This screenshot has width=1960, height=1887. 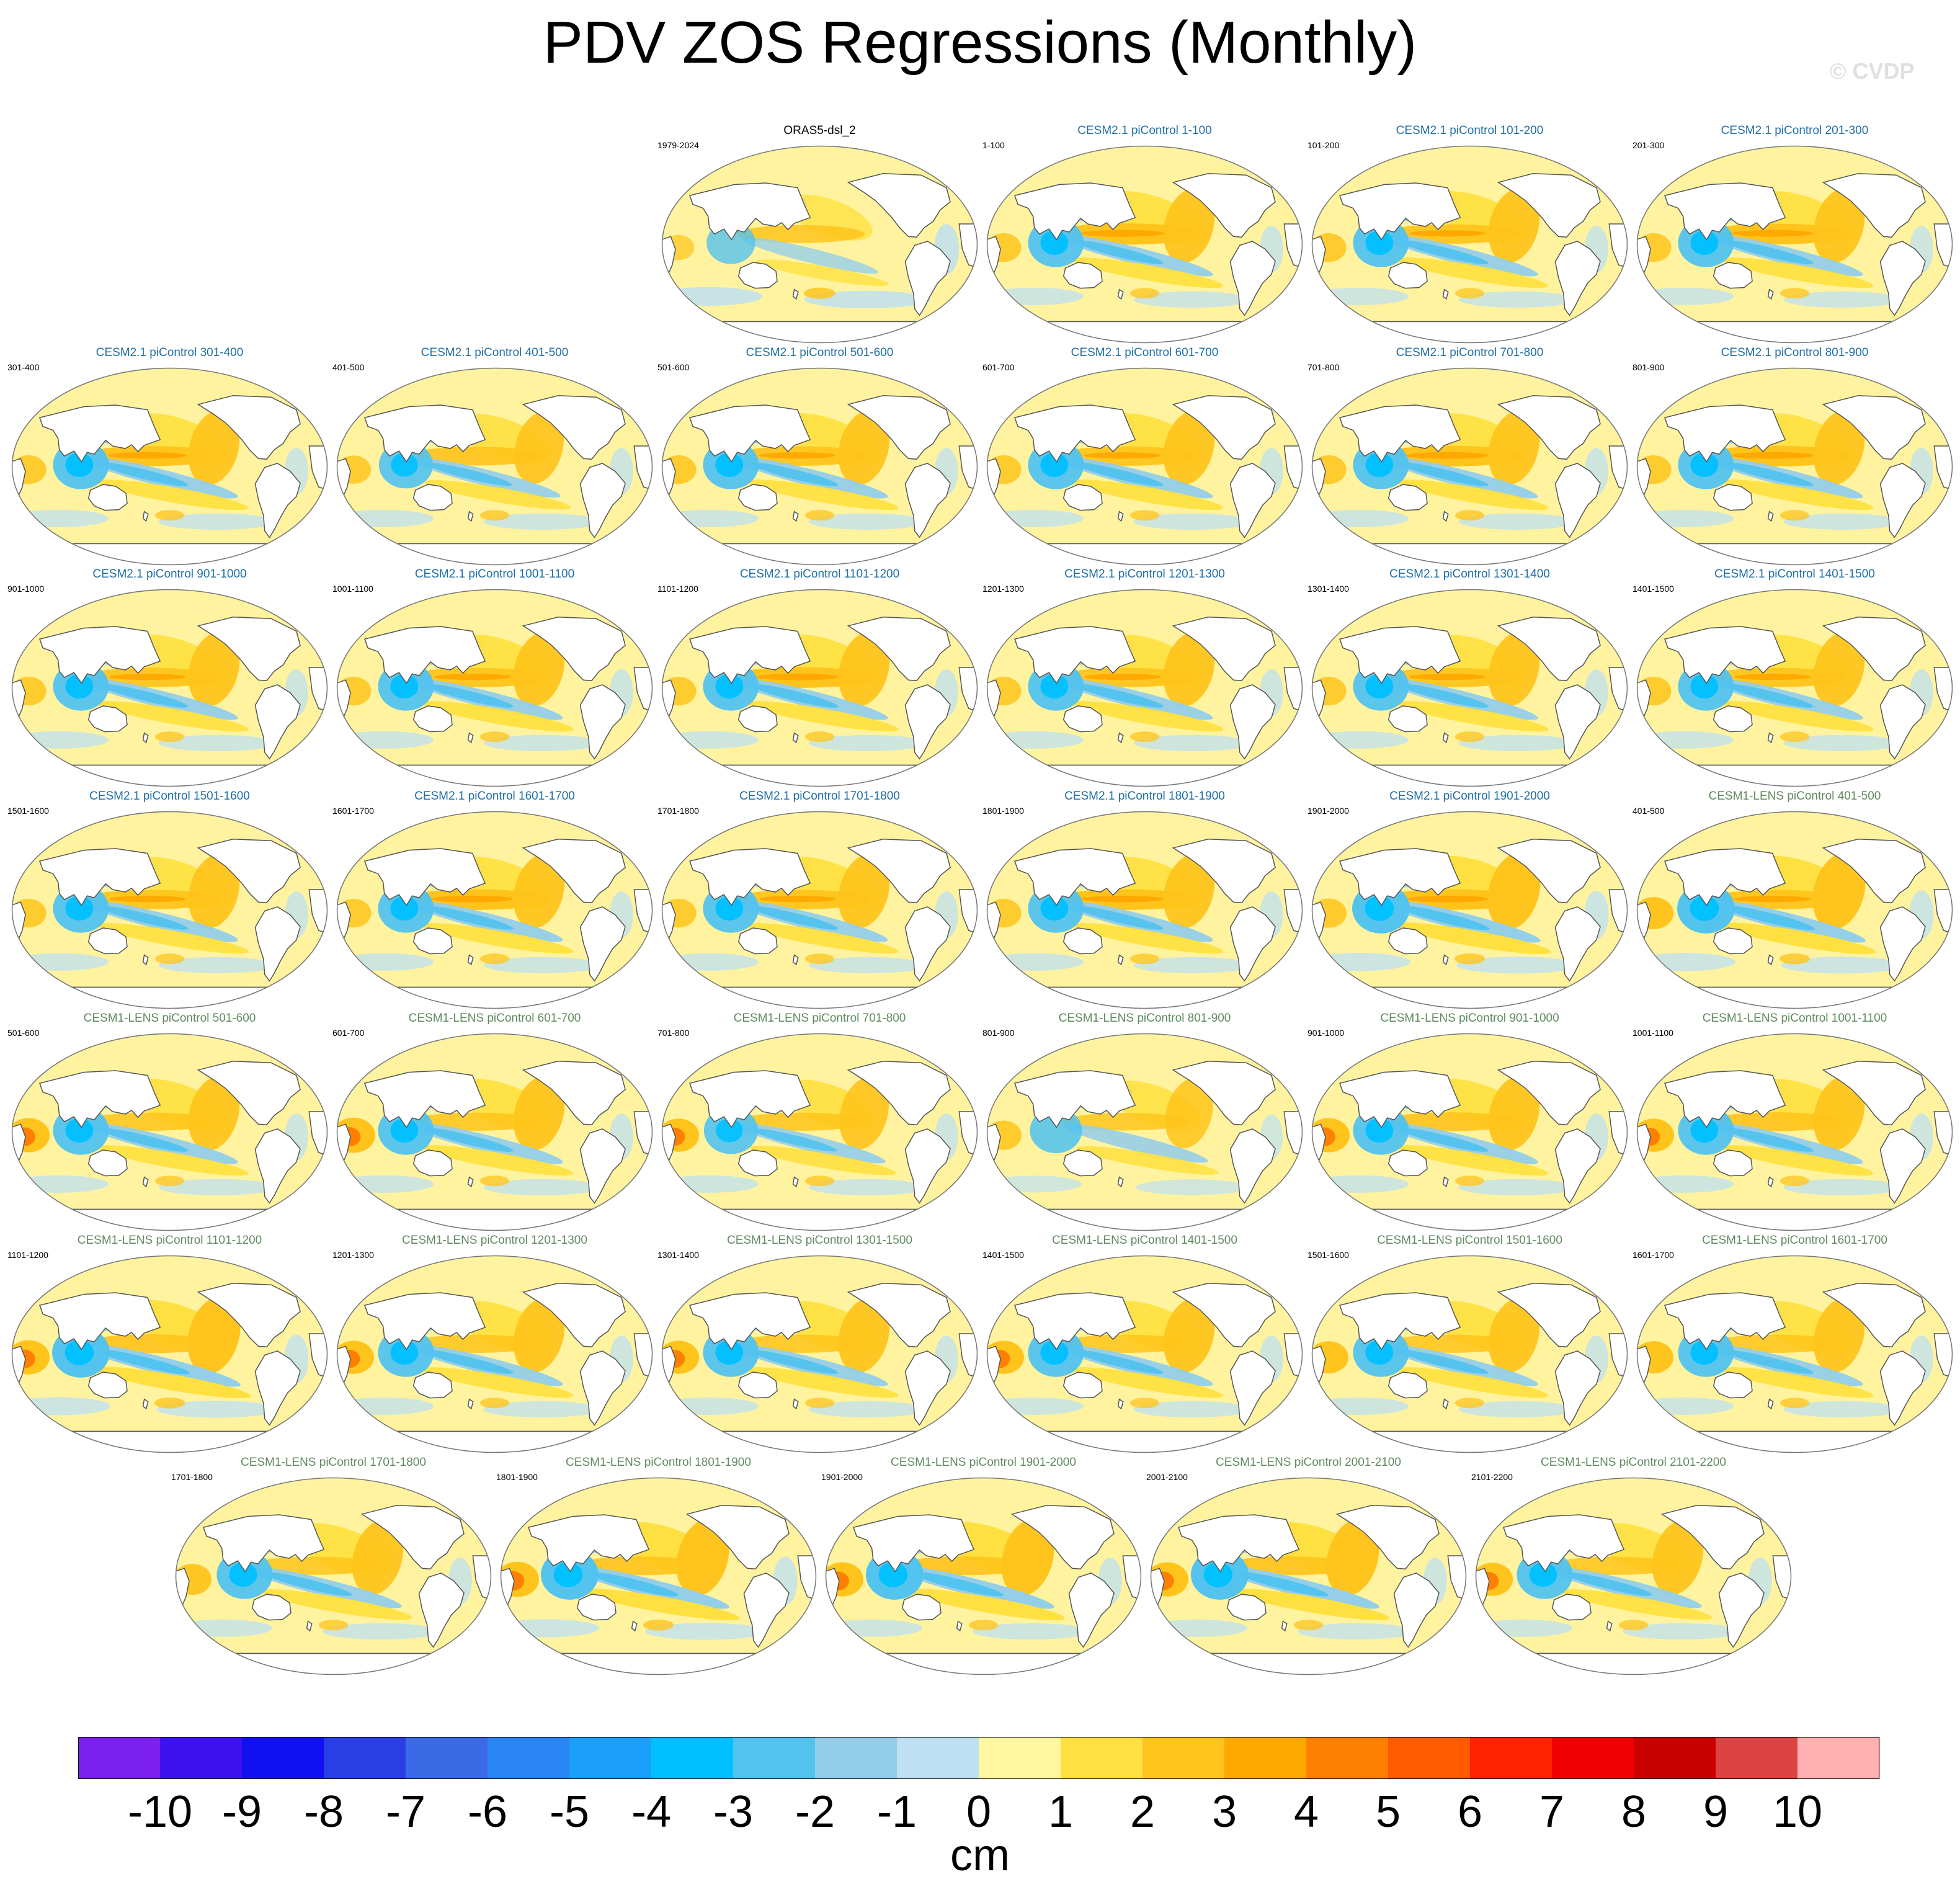 I want to click on colorbar-tick-label: -1, so click(x=896, y=1812).